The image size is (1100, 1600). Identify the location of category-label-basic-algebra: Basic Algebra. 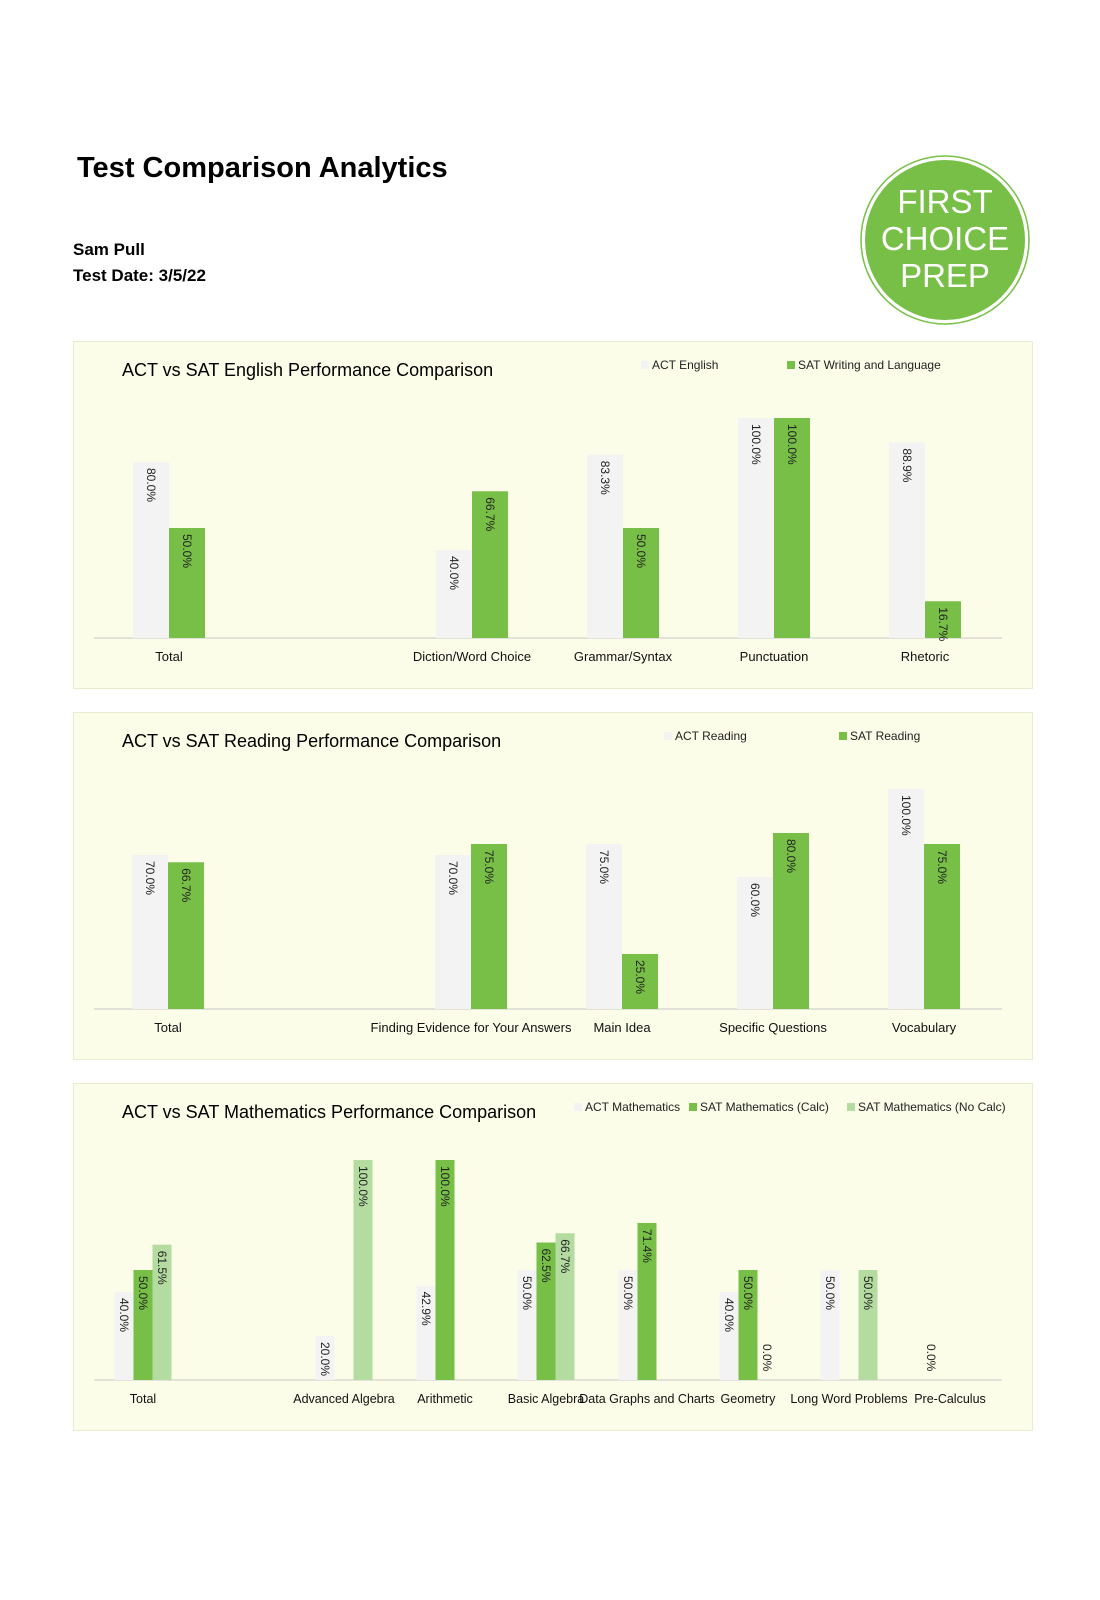
(546, 1399).